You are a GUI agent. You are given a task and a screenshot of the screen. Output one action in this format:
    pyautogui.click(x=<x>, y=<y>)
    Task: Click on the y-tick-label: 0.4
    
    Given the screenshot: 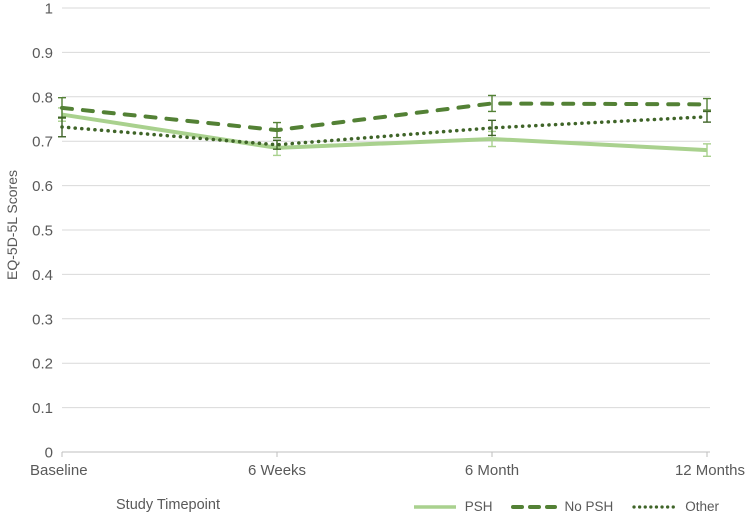 What is the action you would take?
    pyautogui.click(x=42, y=275)
    